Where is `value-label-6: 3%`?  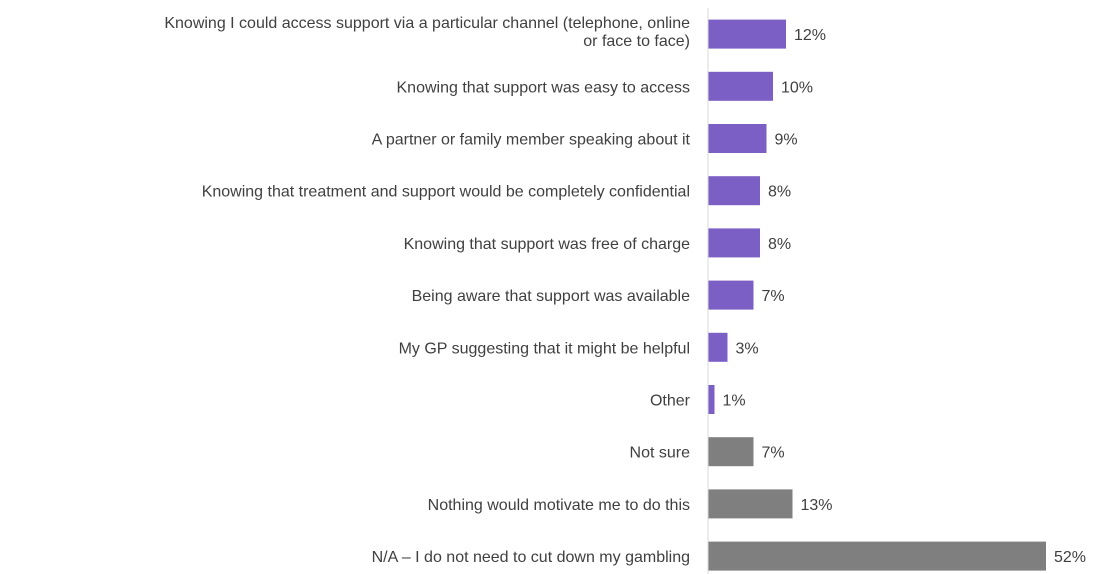
value-label-6: 3% is located at coordinates (747, 348).